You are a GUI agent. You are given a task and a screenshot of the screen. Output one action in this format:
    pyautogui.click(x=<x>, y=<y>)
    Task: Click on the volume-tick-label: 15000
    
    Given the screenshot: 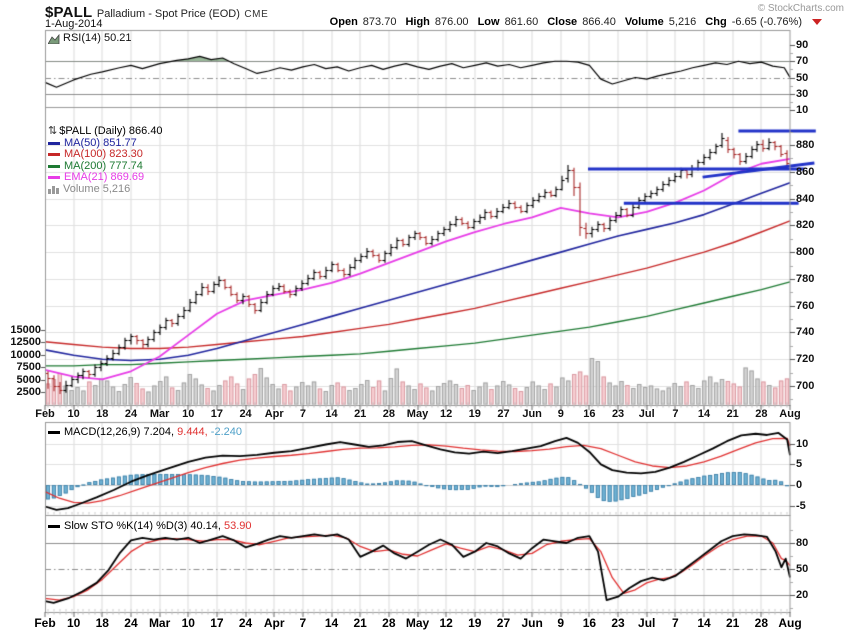 What is the action you would take?
    pyautogui.click(x=25, y=329)
    